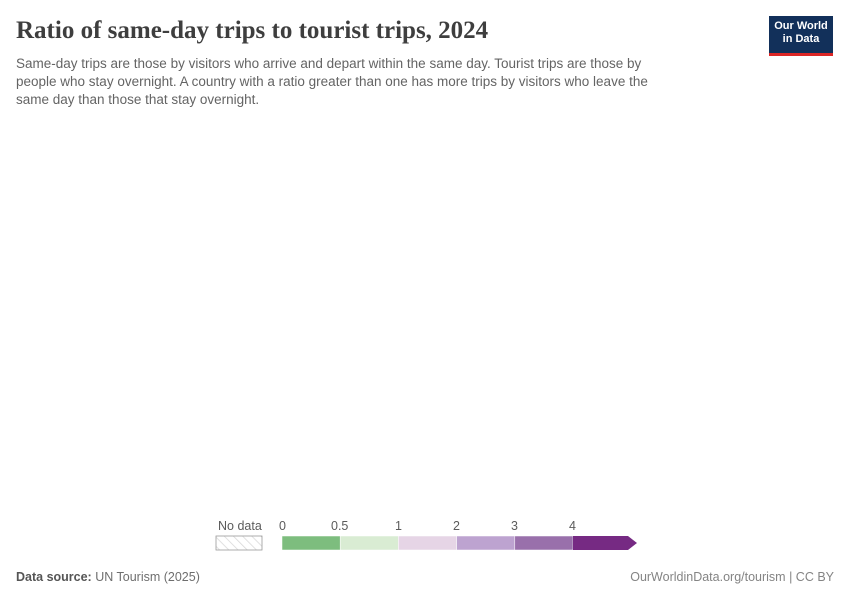 Image resolution: width=850 pixels, height=600 pixels. I want to click on svg-text: 2, so click(456, 526).